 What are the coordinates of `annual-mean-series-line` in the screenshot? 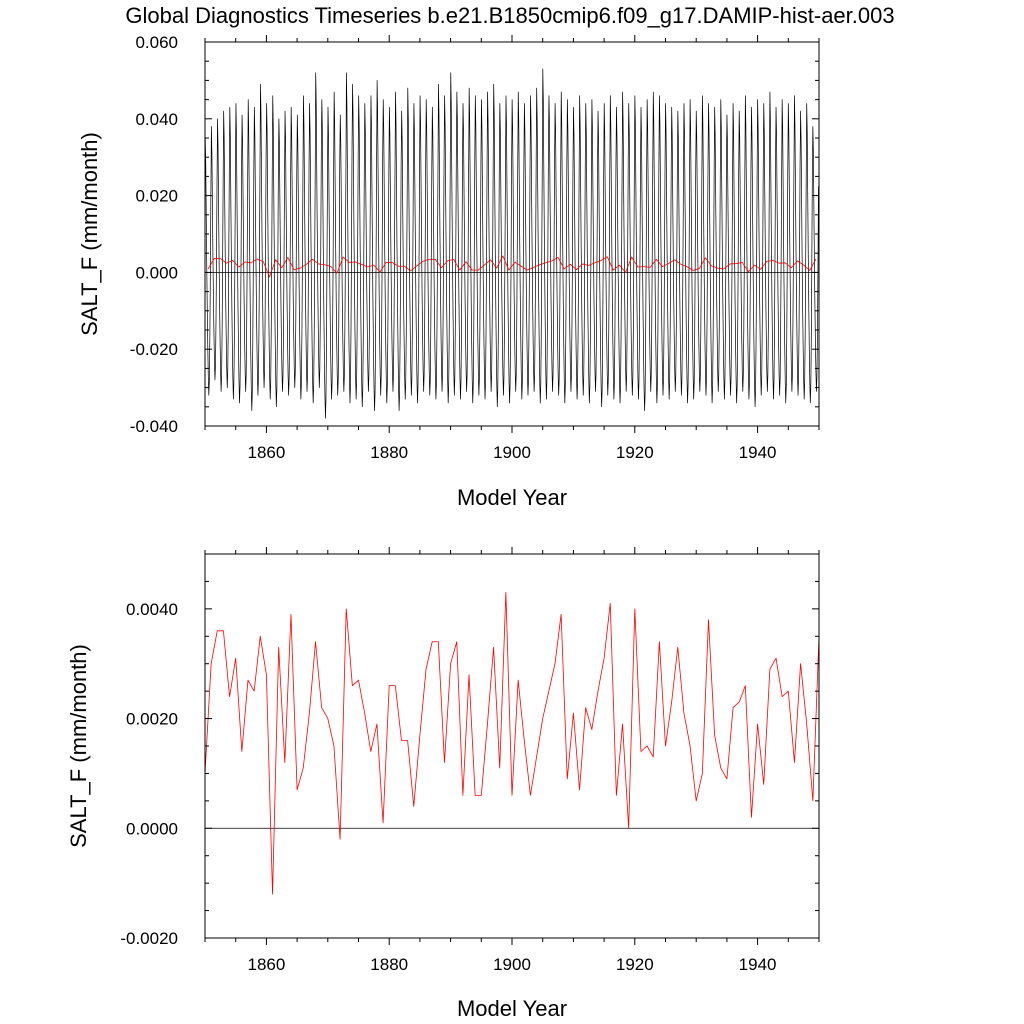 It's located at (512, 266).